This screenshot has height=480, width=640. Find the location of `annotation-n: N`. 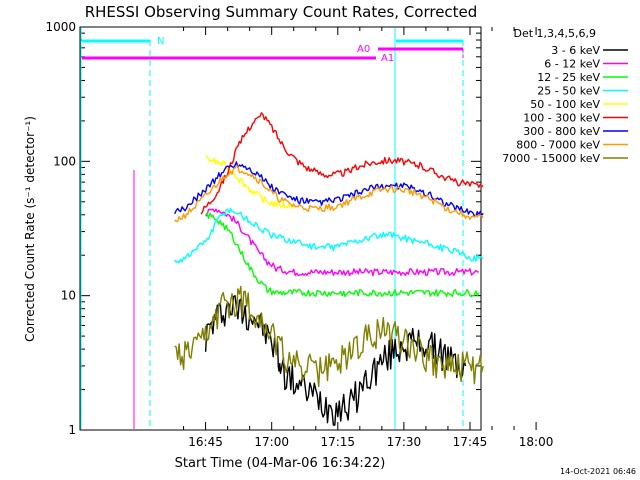

annotation-n: N is located at coordinates (160, 41).